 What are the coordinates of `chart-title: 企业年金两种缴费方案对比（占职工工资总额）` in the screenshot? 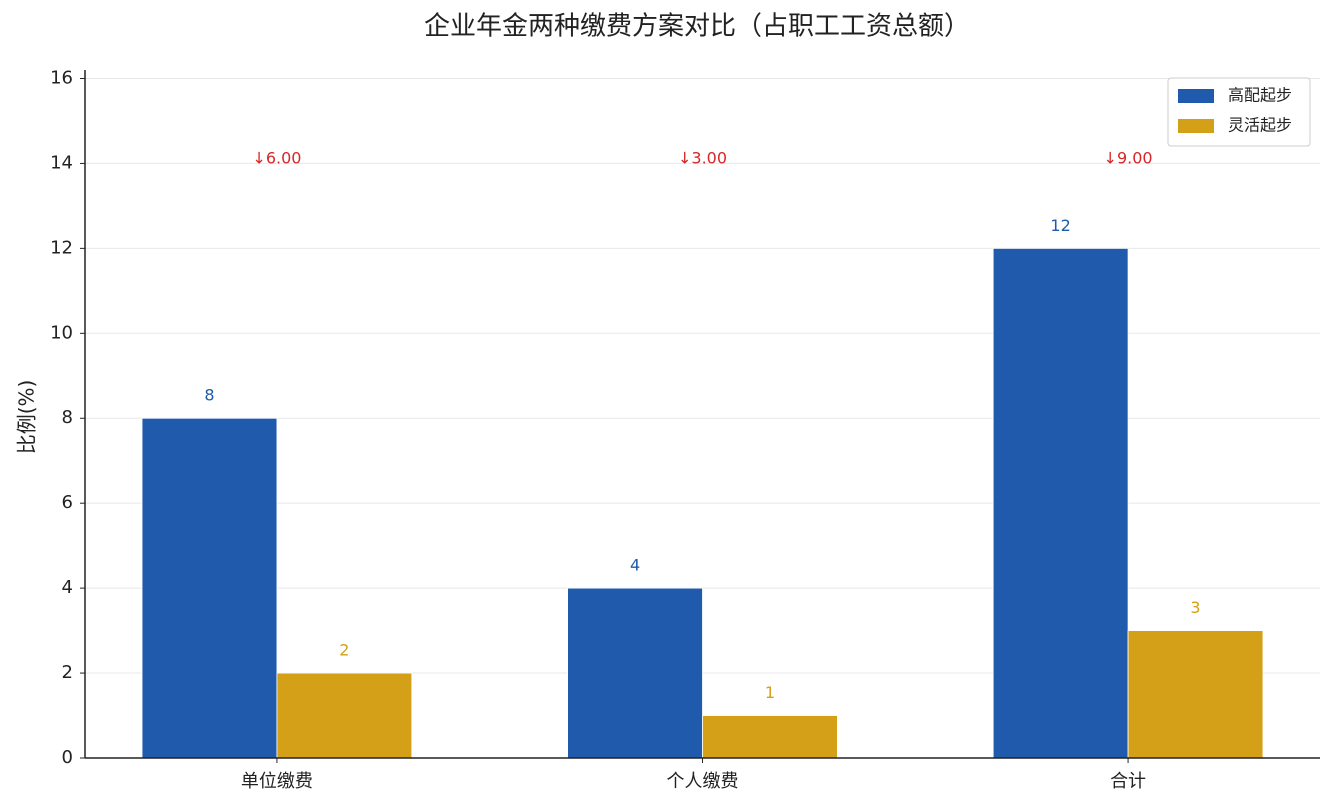 It's located at (697, 27).